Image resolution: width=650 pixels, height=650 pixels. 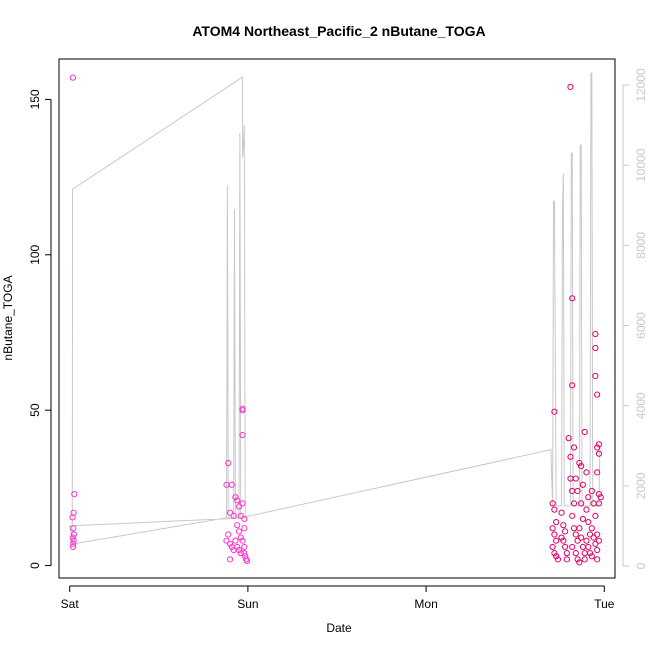 What do you see at coordinates (8, 317) in the screenshot?
I see `y-axis-label: nButane_TOGA` at bounding box center [8, 317].